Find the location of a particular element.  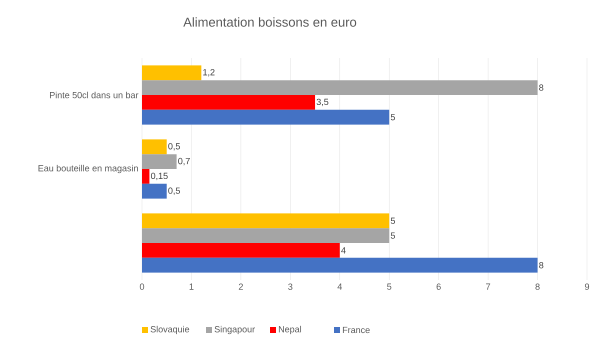

legend-label: France is located at coordinates (356, 330).